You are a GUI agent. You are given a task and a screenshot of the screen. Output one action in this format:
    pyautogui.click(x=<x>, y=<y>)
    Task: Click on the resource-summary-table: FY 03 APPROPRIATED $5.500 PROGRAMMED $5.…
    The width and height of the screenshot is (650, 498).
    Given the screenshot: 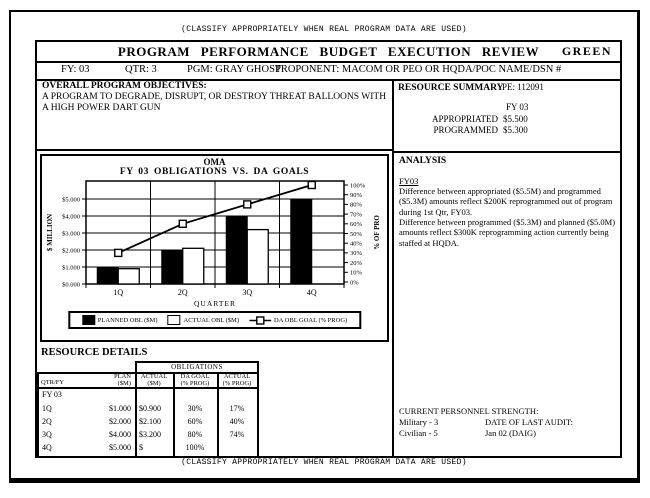 What is the action you would take?
    pyautogui.click(x=508, y=119)
    